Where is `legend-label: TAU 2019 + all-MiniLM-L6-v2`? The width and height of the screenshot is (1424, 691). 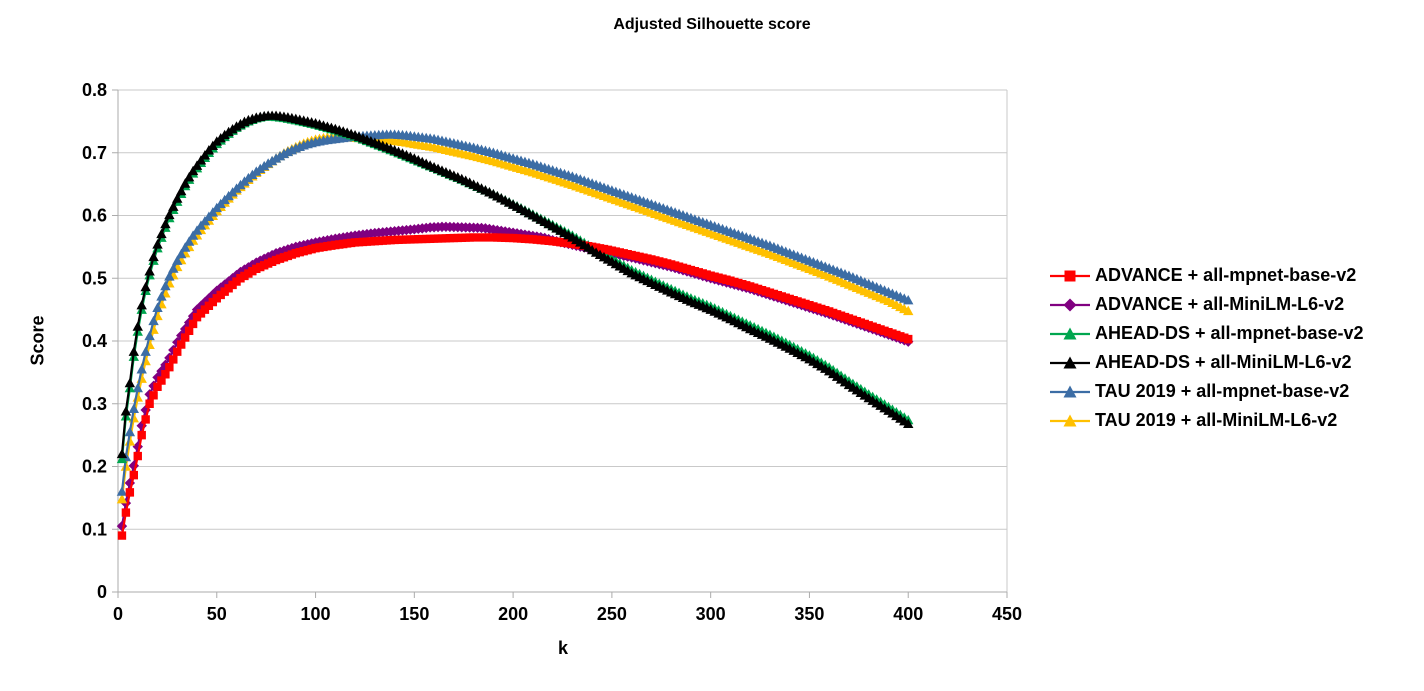 legend-label: TAU 2019 + all-MiniLM-L6-v2 is located at coordinates (1216, 420).